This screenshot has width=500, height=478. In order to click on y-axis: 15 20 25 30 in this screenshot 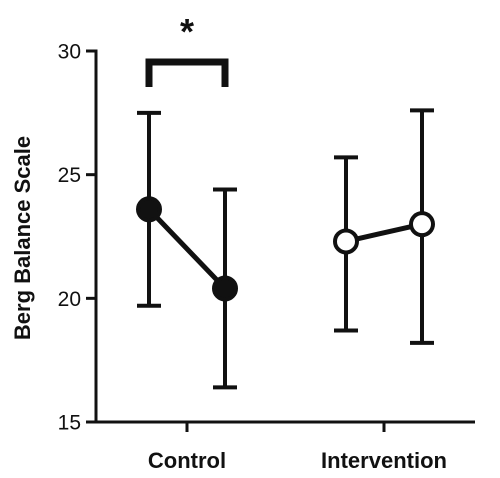, I will do `click(78, 238)`.